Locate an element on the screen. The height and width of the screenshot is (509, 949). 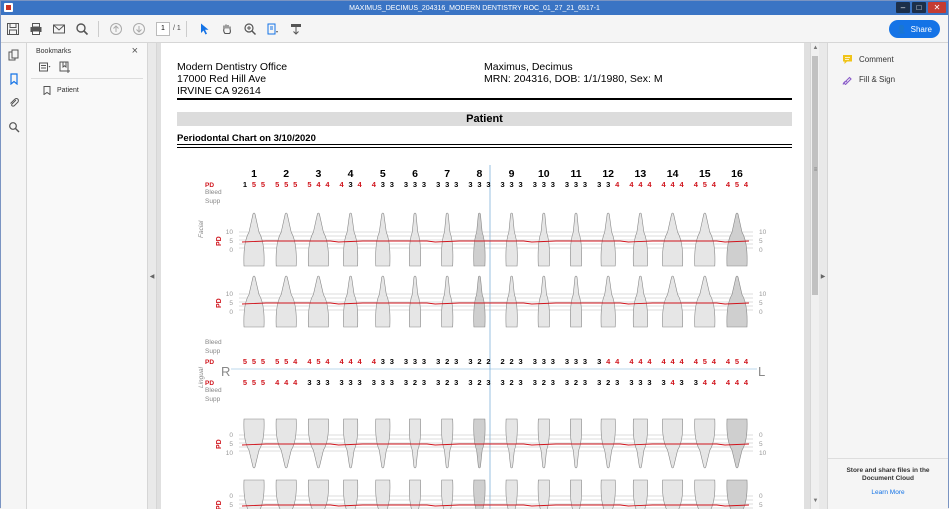
scale-tick: 5 is located at coordinates (761, 303).